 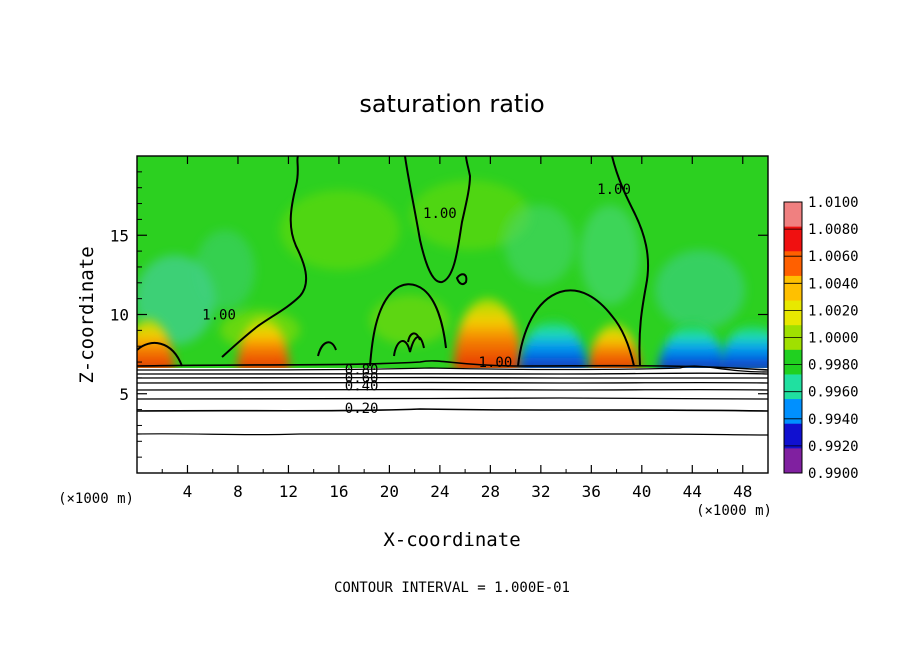 I want to click on colorbar-tick-label: 0.9980, so click(x=833, y=366).